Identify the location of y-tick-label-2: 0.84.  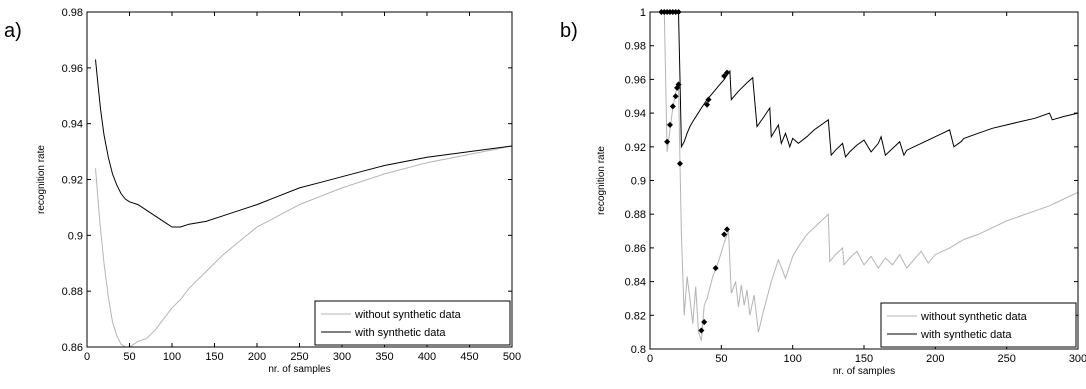
(635, 283).